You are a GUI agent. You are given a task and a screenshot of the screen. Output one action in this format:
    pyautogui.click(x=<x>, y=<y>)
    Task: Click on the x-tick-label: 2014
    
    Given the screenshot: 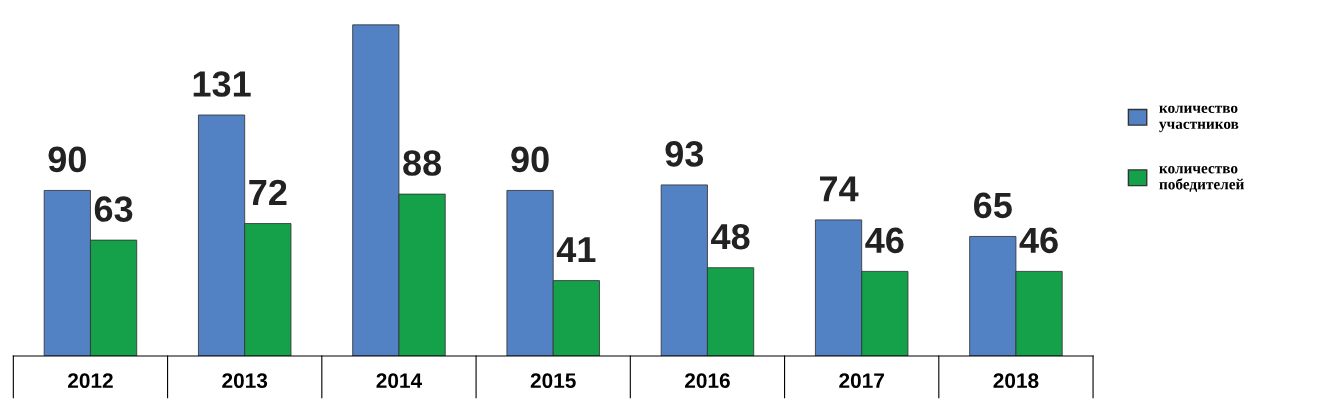 What is the action you would take?
    pyautogui.click(x=399, y=381)
    